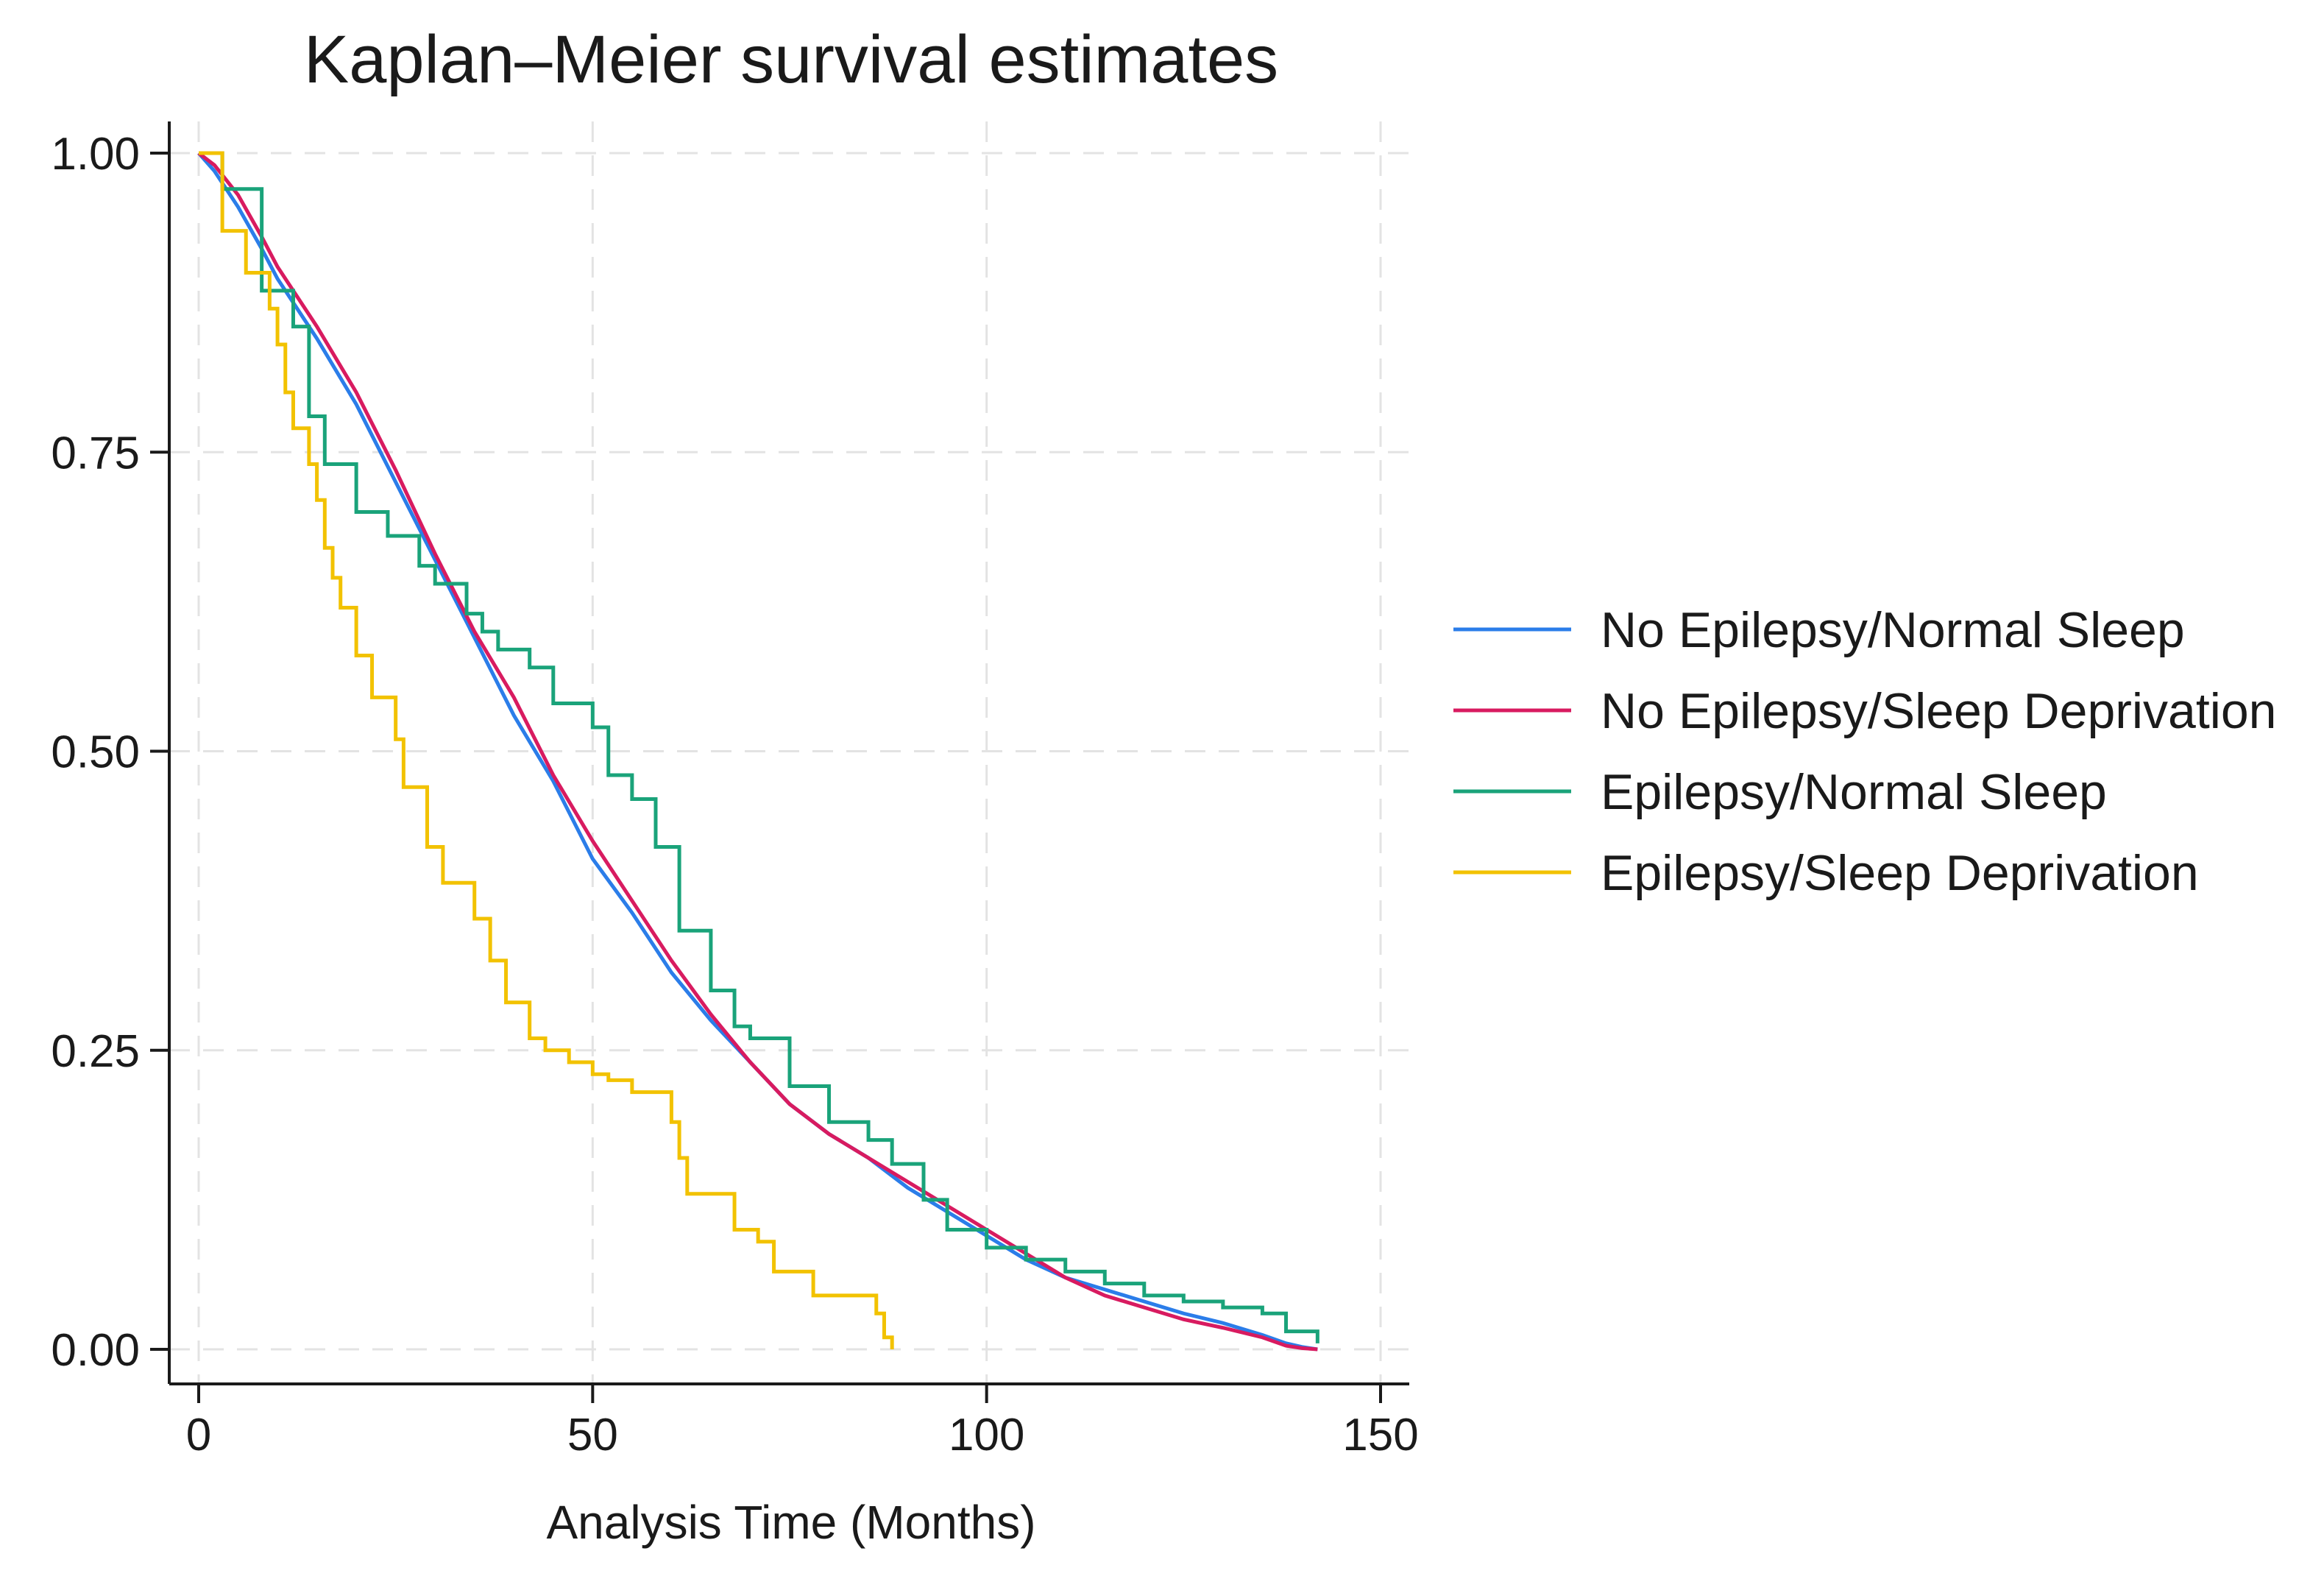  What do you see at coordinates (592, 1435) in the screenshot?
I see `x-tick-label: 50` at bounding box center [592, 1435].